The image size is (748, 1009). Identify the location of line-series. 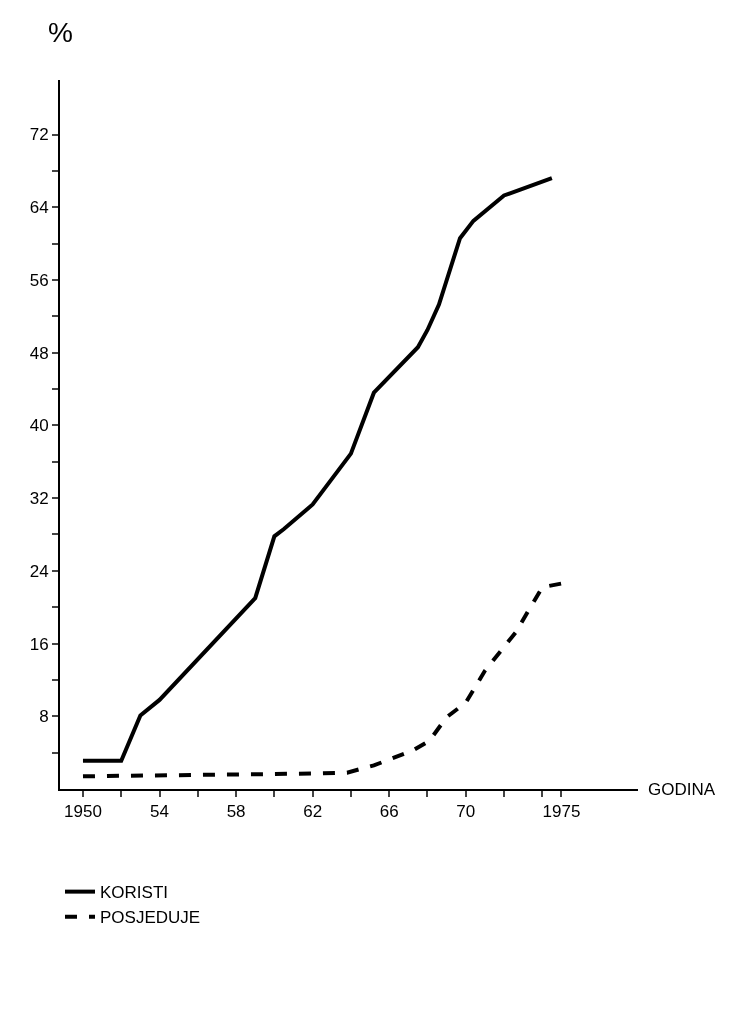
(322, 680).